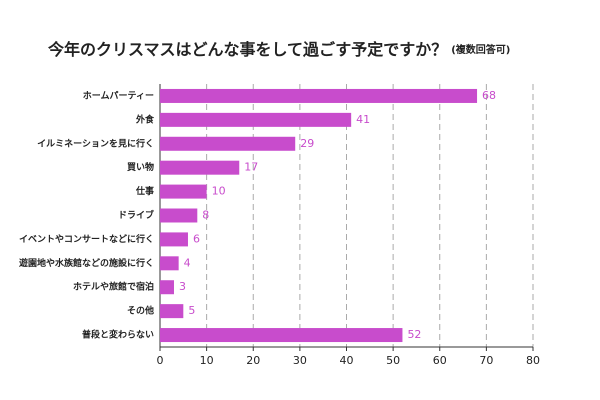  I want to click on x-tick-label: 20, so click(253, 360).